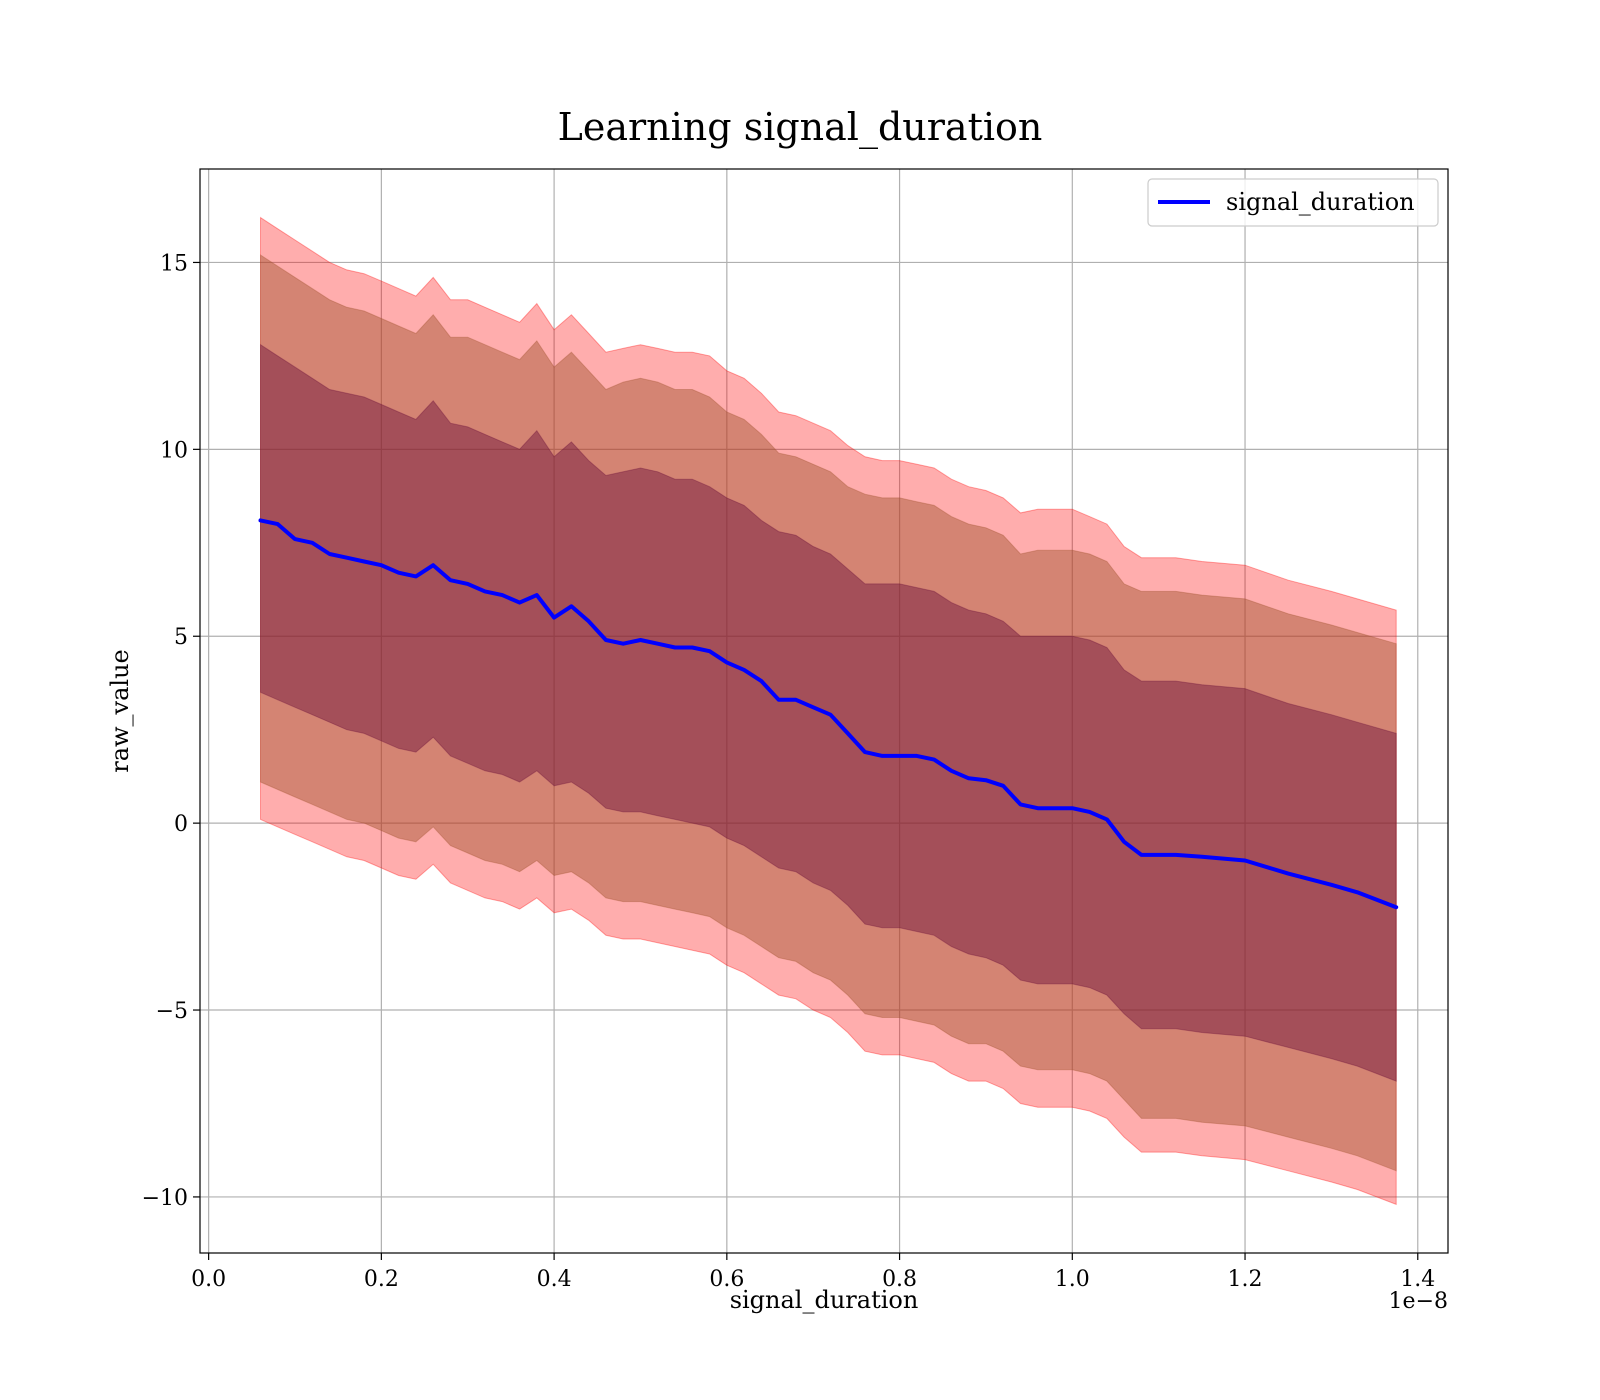 This screenshot has width=1600, height=1400. Describe the element at coordinates (1245, 1279) in the screenshot. I see `x-tick-label: 1.2` at that location.